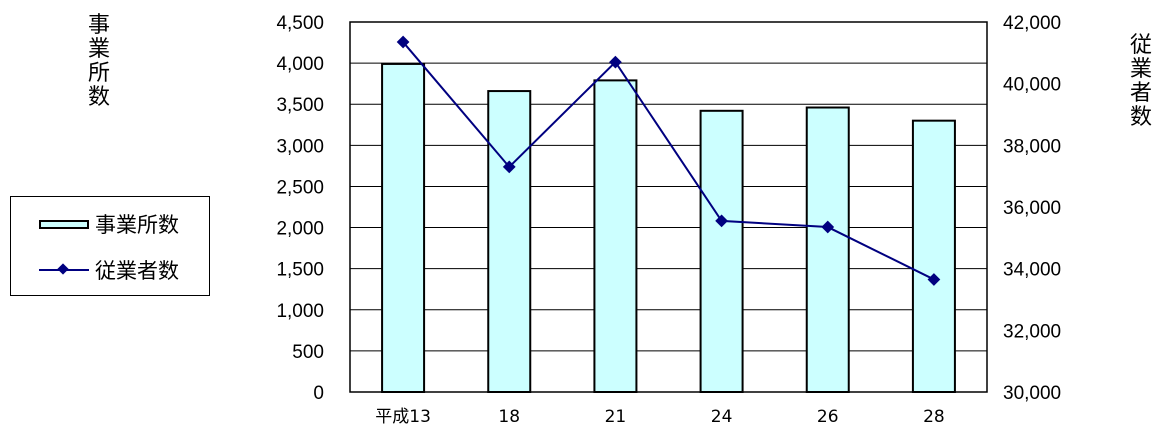  What do you see at coordinates (137, 225) in the screenshot?
I see `legend-label-bar: 事業所数` at bounding box center [137, 225].